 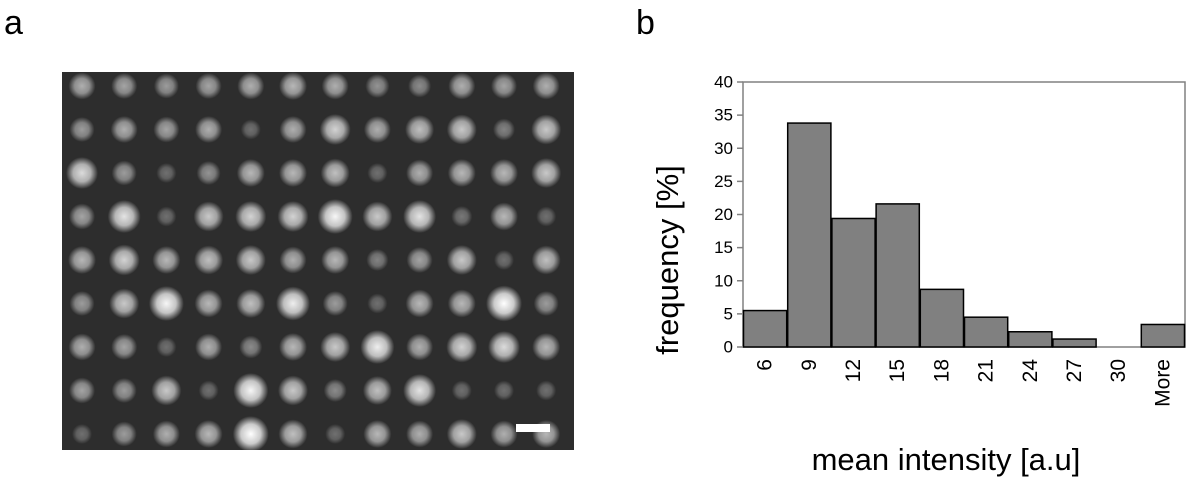 I want to click on x-tick-label: 21, so click(x=986, y=370).